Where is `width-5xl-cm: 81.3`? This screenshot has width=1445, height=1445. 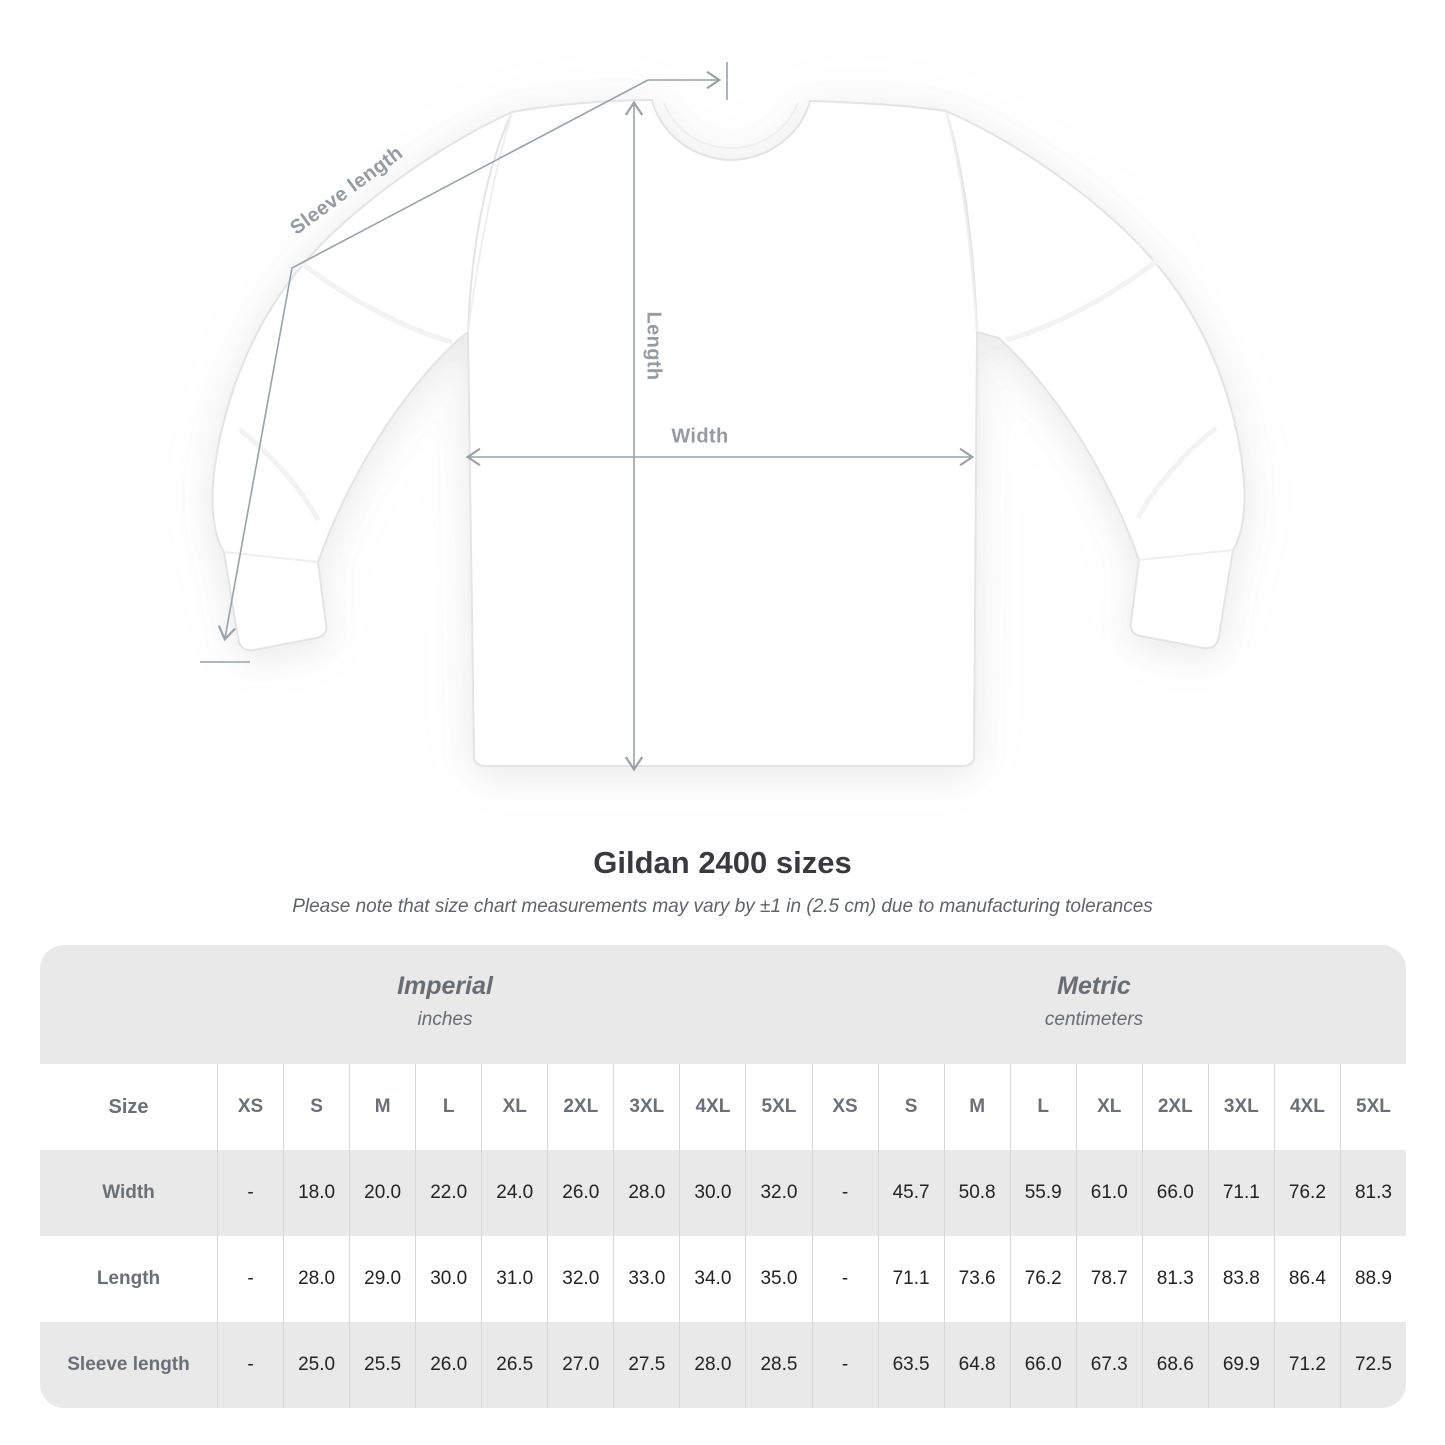
width-5xl-cm: 81.3 is located at coordinates (1372, 1193).